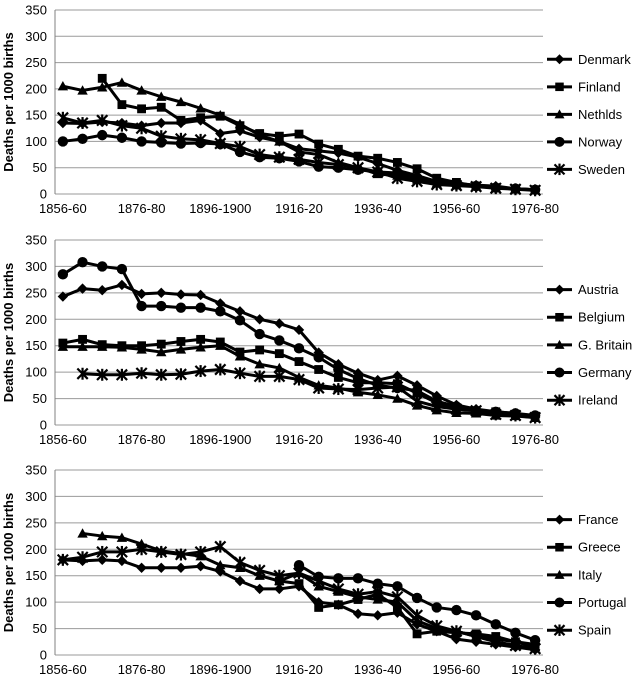 The height and width of the screenshot is (684, 640). I want to click on legend-label-austria: Austria, so click(598, 289).